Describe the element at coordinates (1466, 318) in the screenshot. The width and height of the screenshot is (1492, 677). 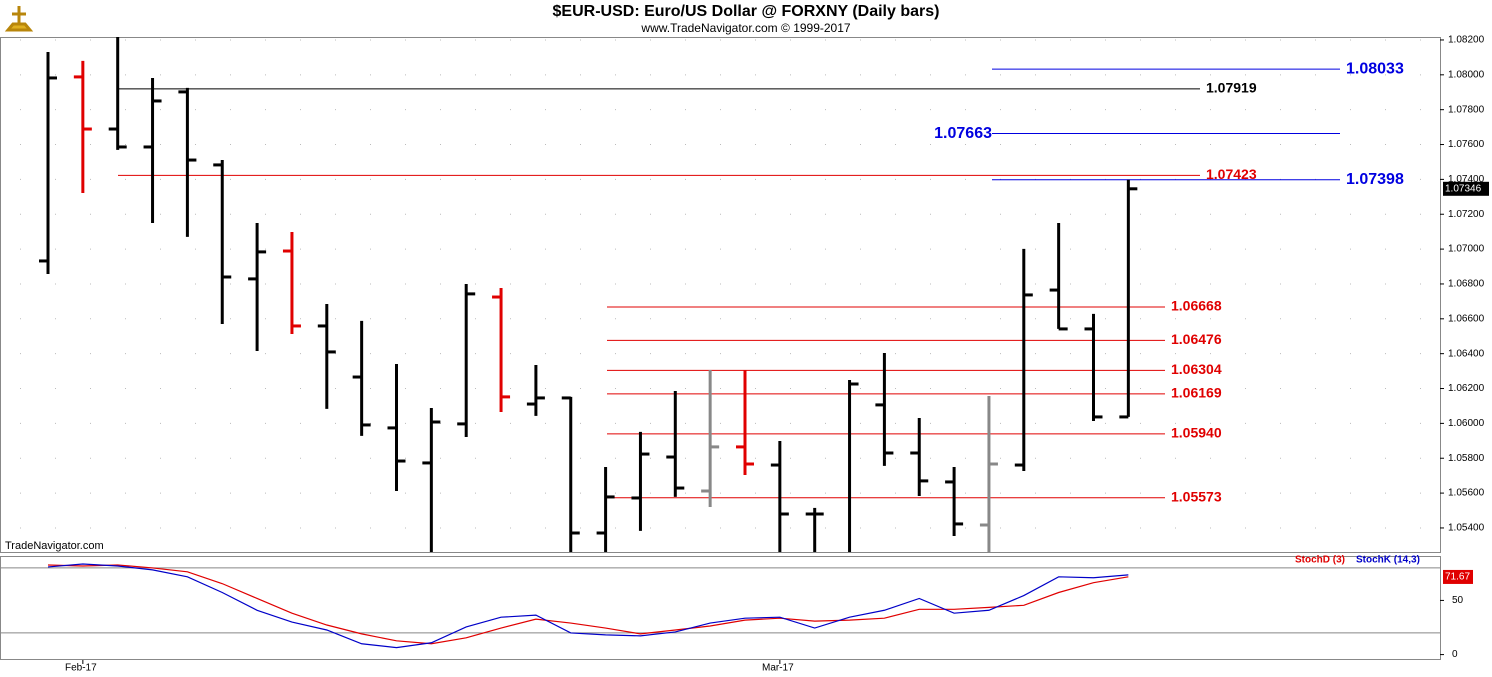
I see `y-tick-label: 1.06600` at that location.